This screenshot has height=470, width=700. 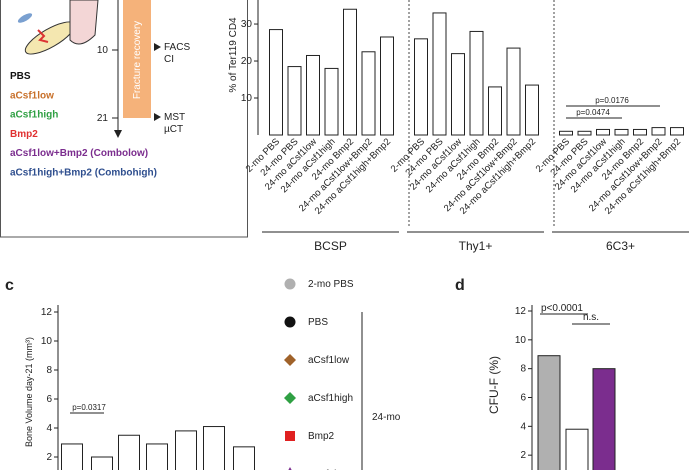 I want to click on recovery-bar, so click(x=137, y=59).